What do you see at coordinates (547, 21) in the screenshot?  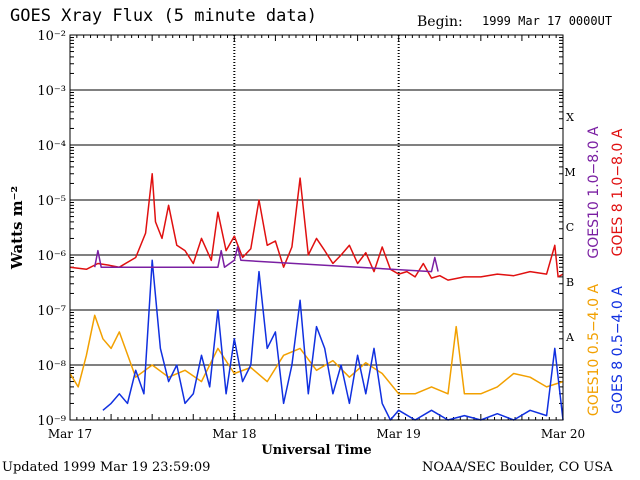 I see `begin-value: 1999 Mar 17 0000UT` at bounding box center [547, 21].